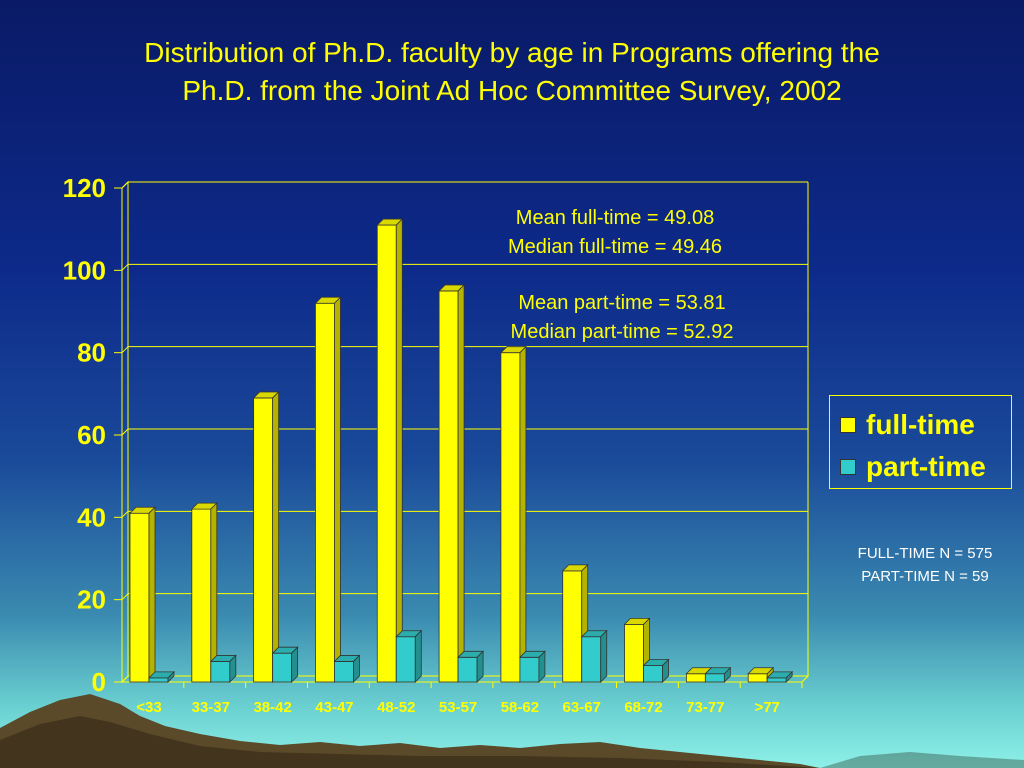 Image resolution: width=1024 pixels, height=768 pixels. I want to click on legend-swatch-parttime, so click(848, 467).